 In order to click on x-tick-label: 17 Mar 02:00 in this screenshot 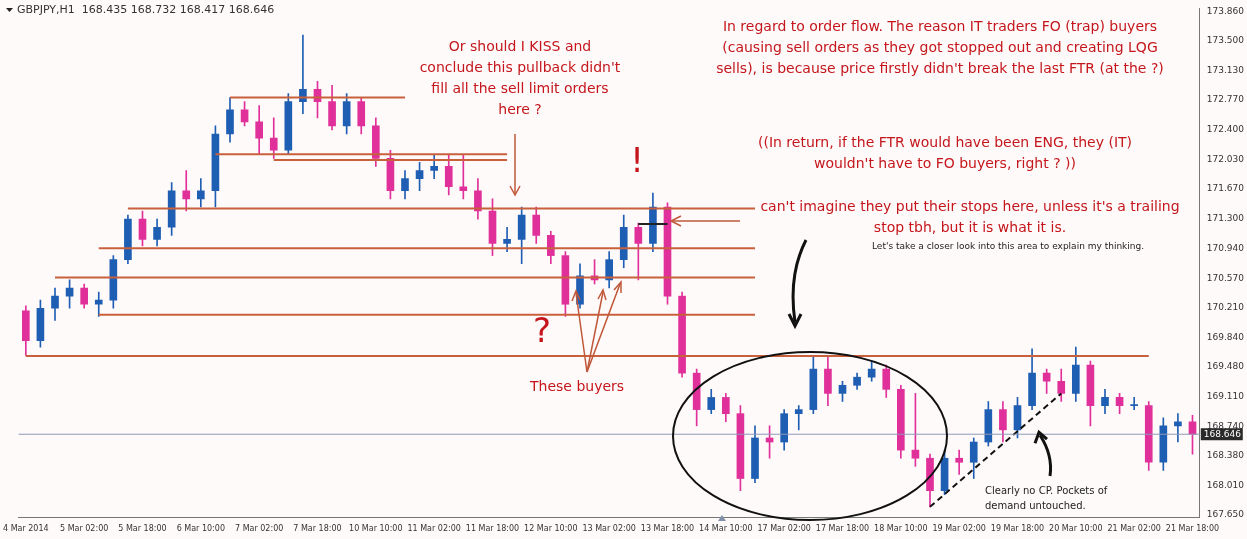, I will do `click(784, 529)`.